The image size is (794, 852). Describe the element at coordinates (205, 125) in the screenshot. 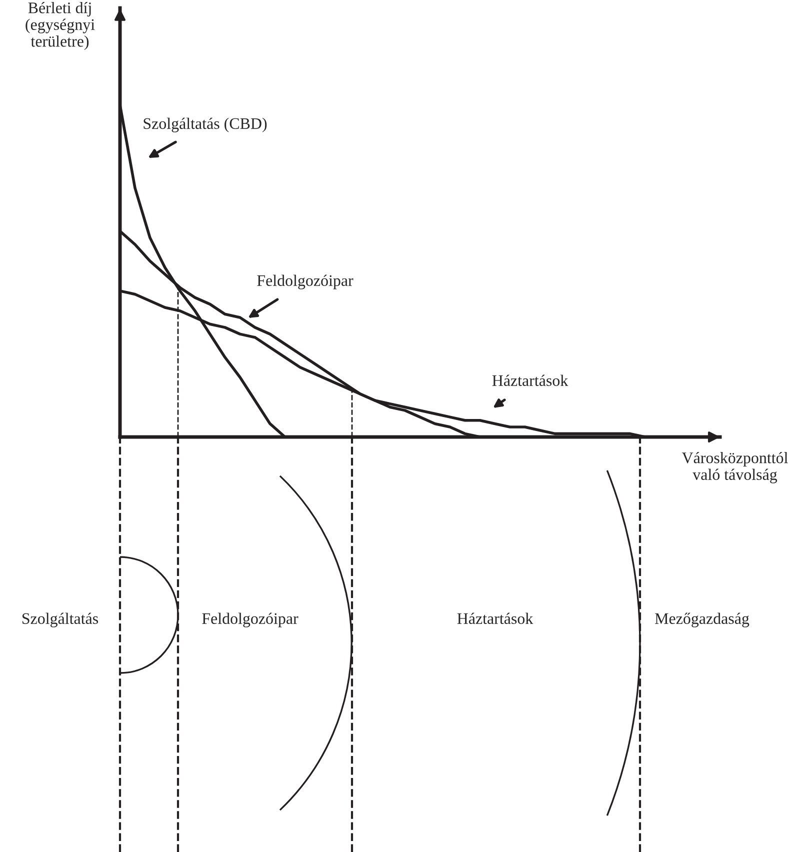

I see `annotation: Szolgáltatás (CBD)` at that location.